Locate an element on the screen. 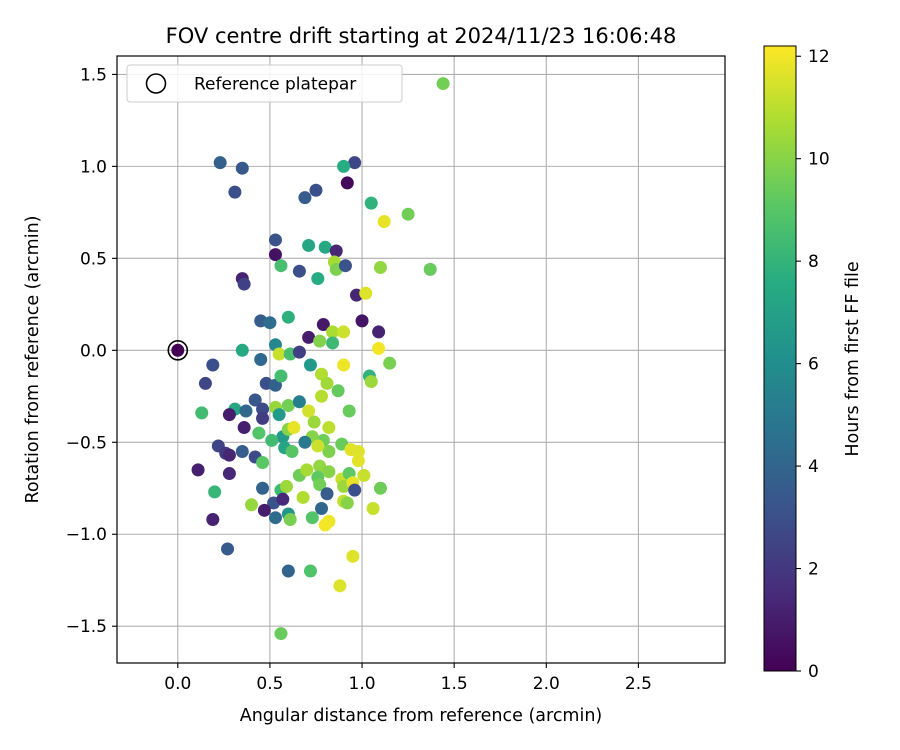 The image size is (900, 750). colorbar-tick-label: 6 is located at coordinates (813, 365).